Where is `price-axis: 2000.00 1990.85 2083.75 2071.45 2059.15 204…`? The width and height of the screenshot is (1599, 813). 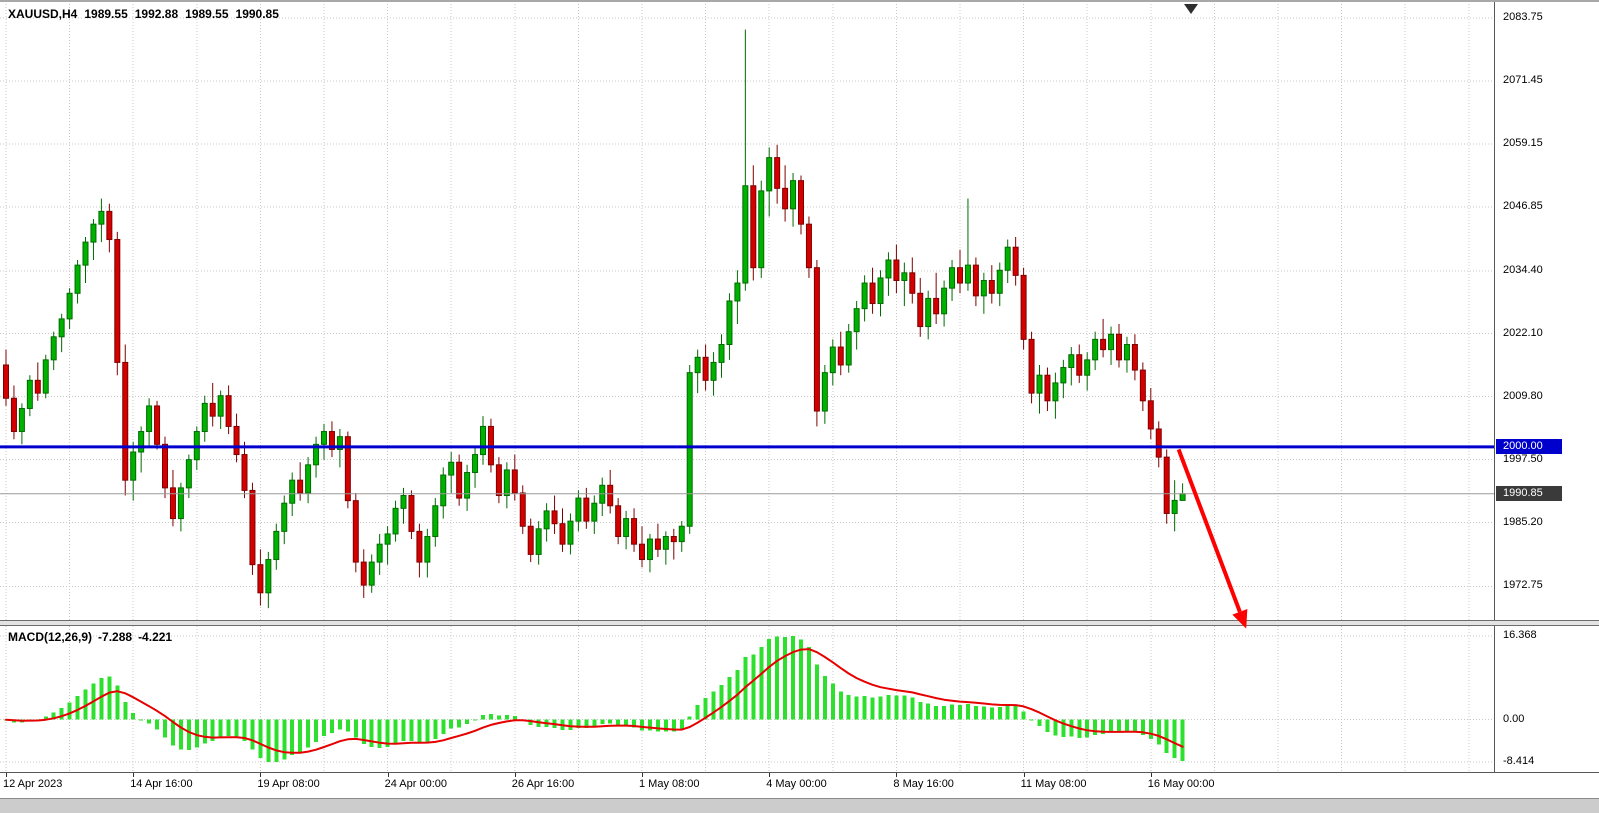 price-axis: 2000.00 1990.85 2083.75 2071.45 2059.15 204… is located at coordinates (1546, 387).